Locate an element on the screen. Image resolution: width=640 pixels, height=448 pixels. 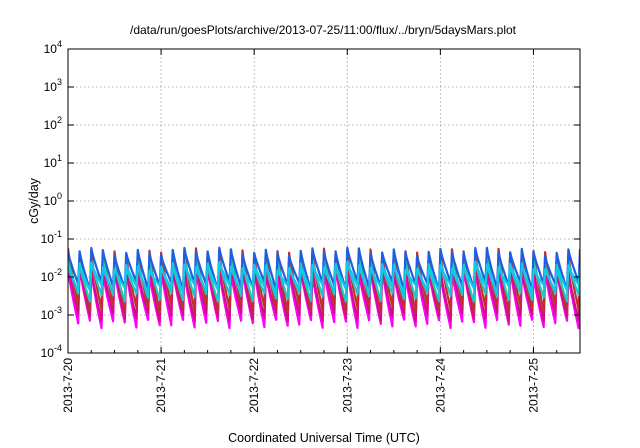
y-tick-label: 10³ is located at coordinates (53, 85).